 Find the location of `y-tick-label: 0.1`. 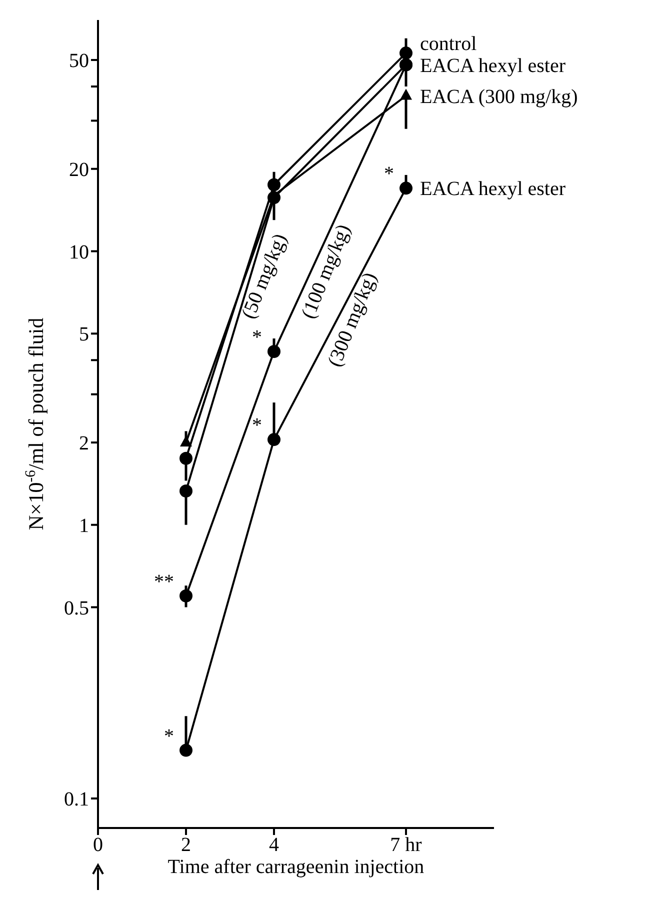

y-tick-label: 0.1 is located at coordinates (76, 799).